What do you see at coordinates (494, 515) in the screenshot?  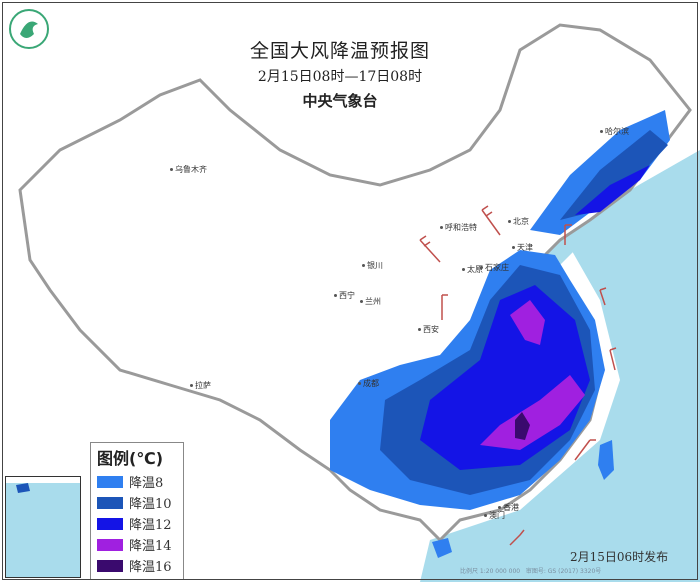 I see `city-label: 澳门` at bounding box center [494, 515].